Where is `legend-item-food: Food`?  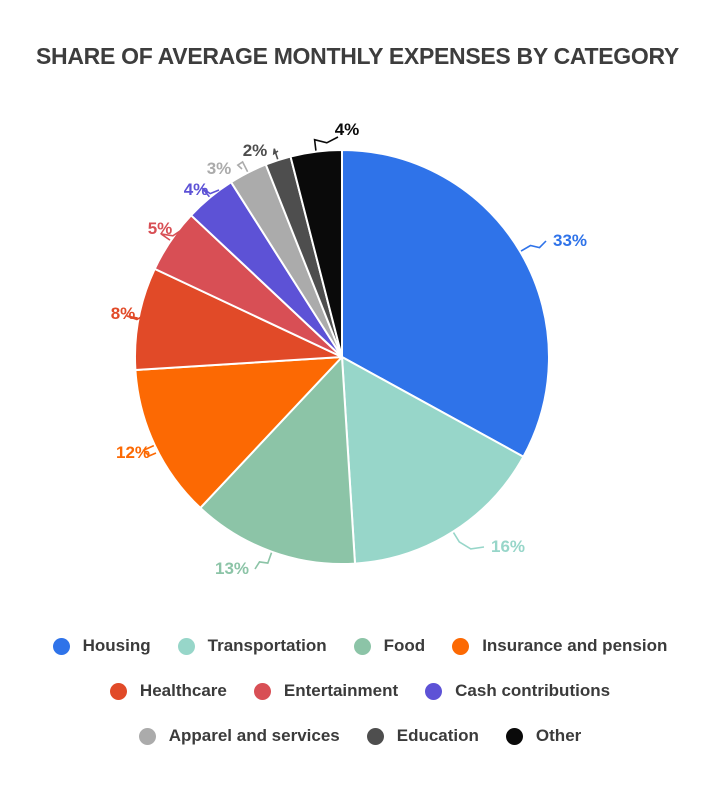 legend-item-food: Food is located at coordinates (389, 646).